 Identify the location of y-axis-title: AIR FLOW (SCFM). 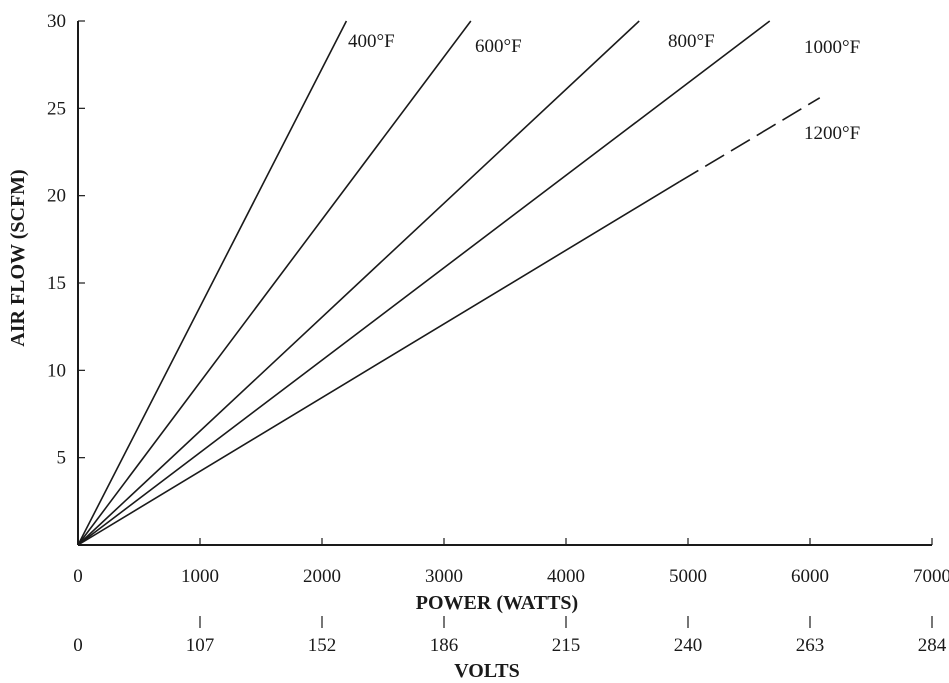
(18, 257).